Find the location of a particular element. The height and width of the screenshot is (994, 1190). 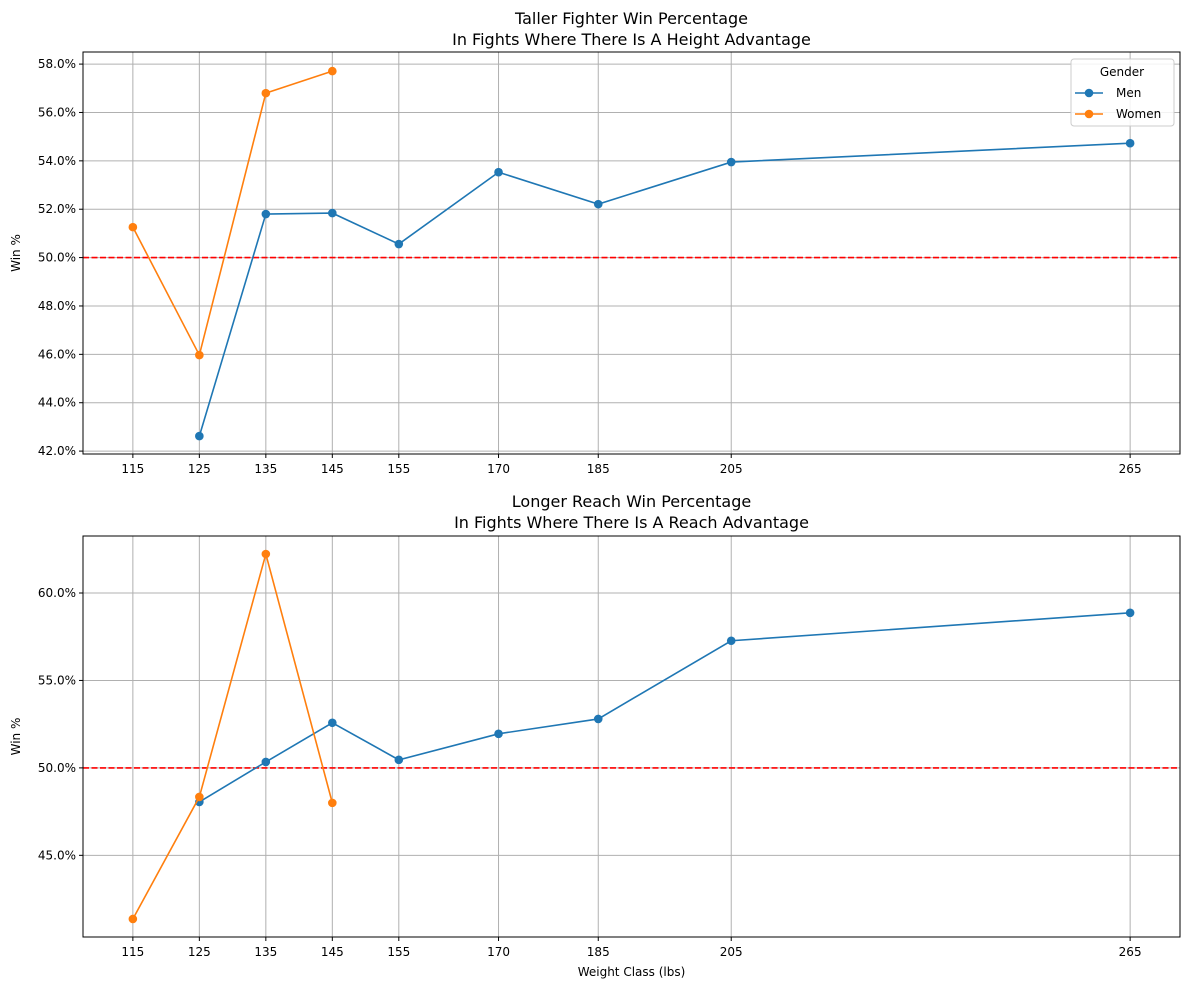

legend-marker-women is located at coordinates (1089, 114).